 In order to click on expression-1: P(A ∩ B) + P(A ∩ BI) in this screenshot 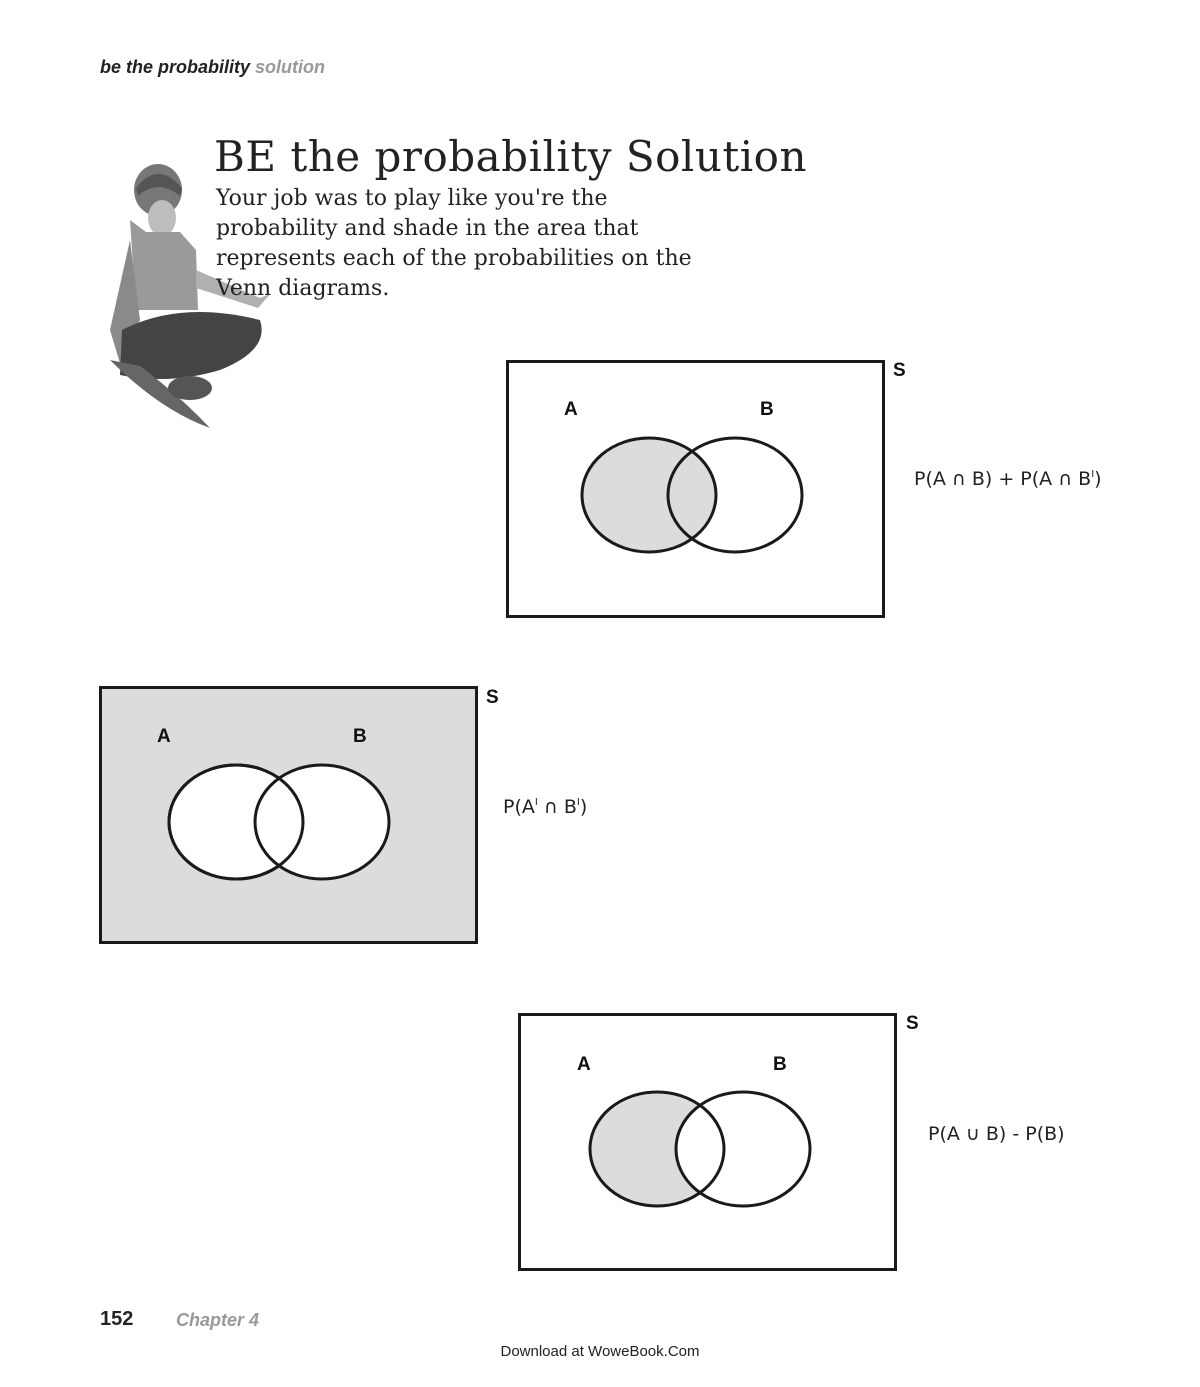, I will do `click(1008, 479)`.